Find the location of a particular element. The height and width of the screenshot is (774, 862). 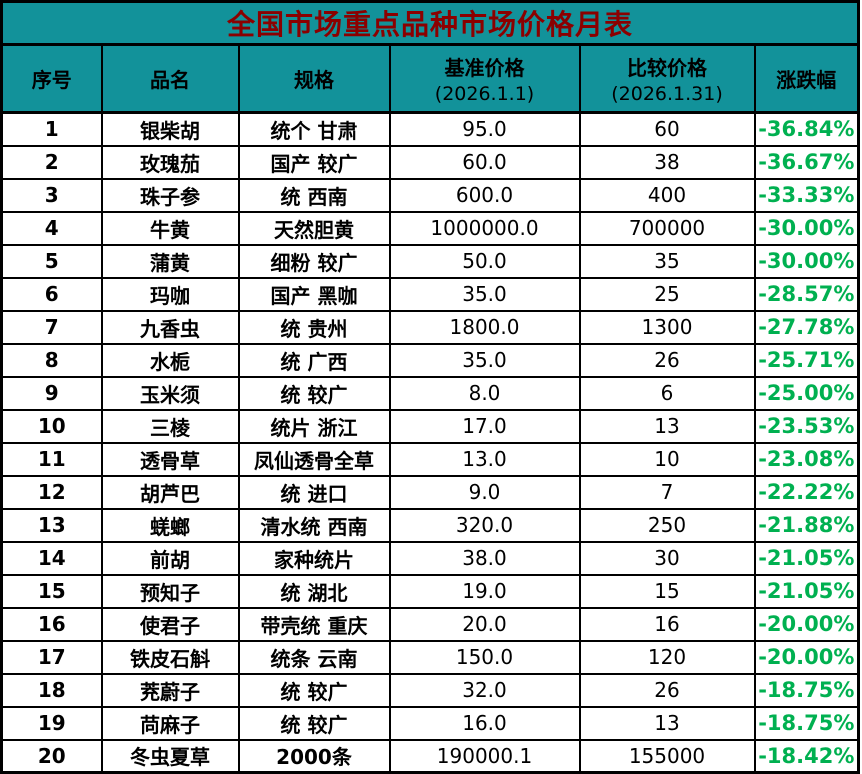

cell-compare-price: 35 is located at coordinates (667, 261).